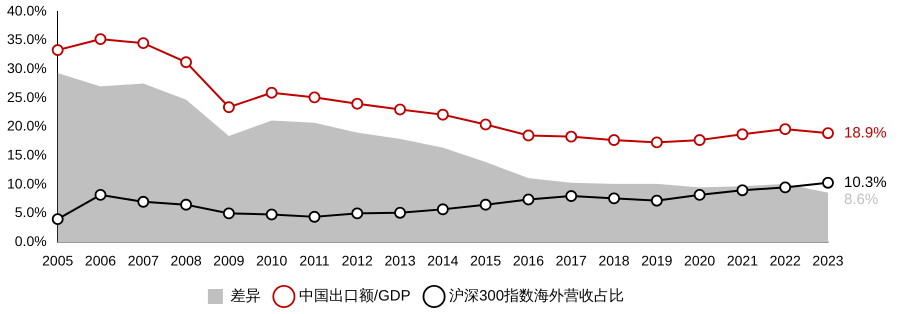 The image size is (900, 314). What do you see at coordinates (144, 260) in the screenshot?
I see `x-tick-label: 2007` at bounding box center [144, 260].